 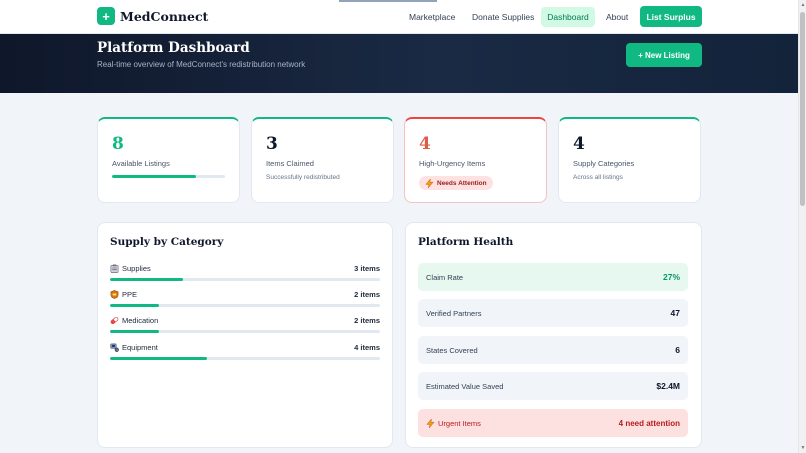 I want to click on category-row-supplies: Supplies 3 items, so click(x=245, y=274).